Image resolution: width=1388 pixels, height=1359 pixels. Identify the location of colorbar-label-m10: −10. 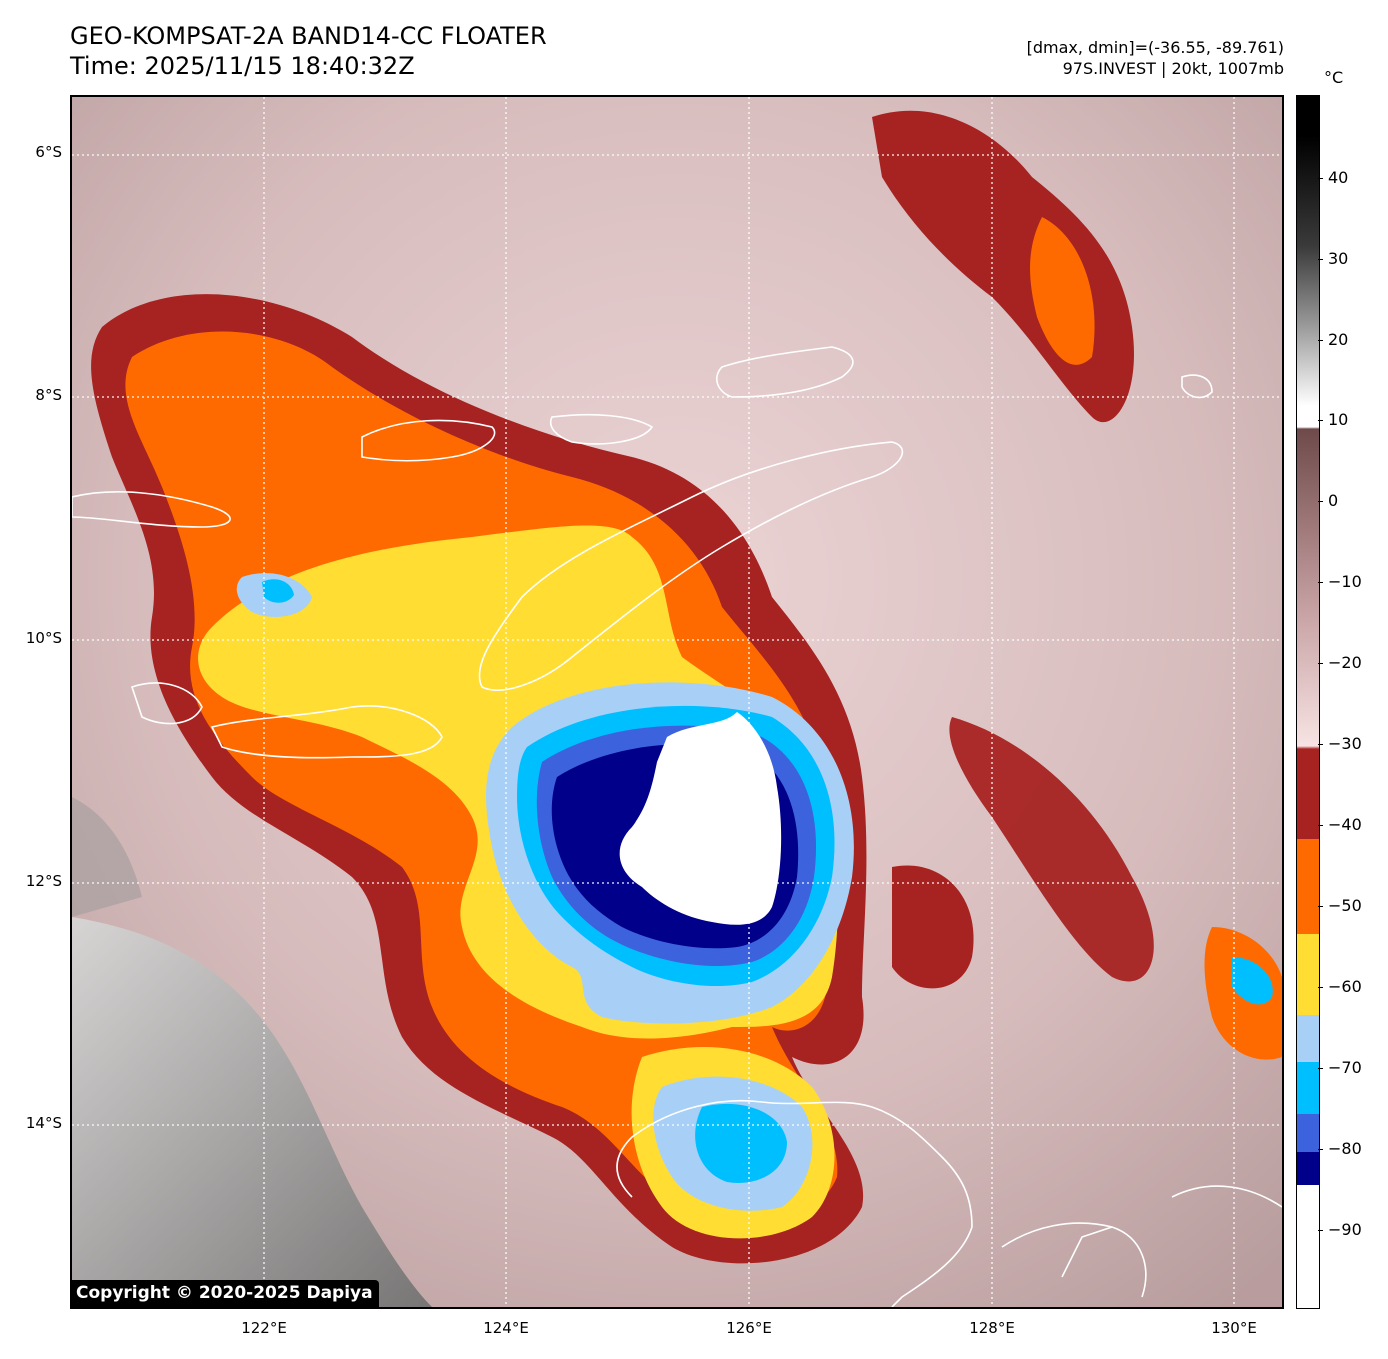
(1345, 581).